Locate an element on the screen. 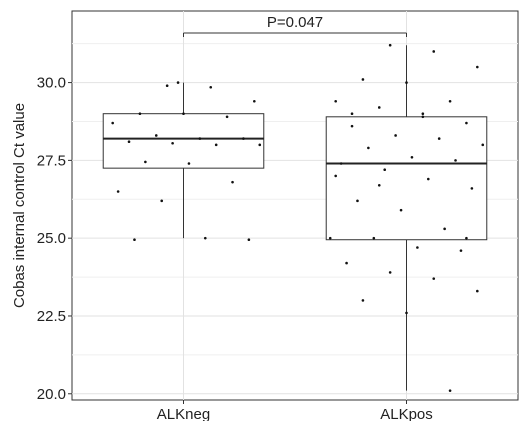 This screenshot has height=421, width=524. y-axis: 20.0 22.5 25.0 27.5 30.0 is located at coordinates (54, 239).